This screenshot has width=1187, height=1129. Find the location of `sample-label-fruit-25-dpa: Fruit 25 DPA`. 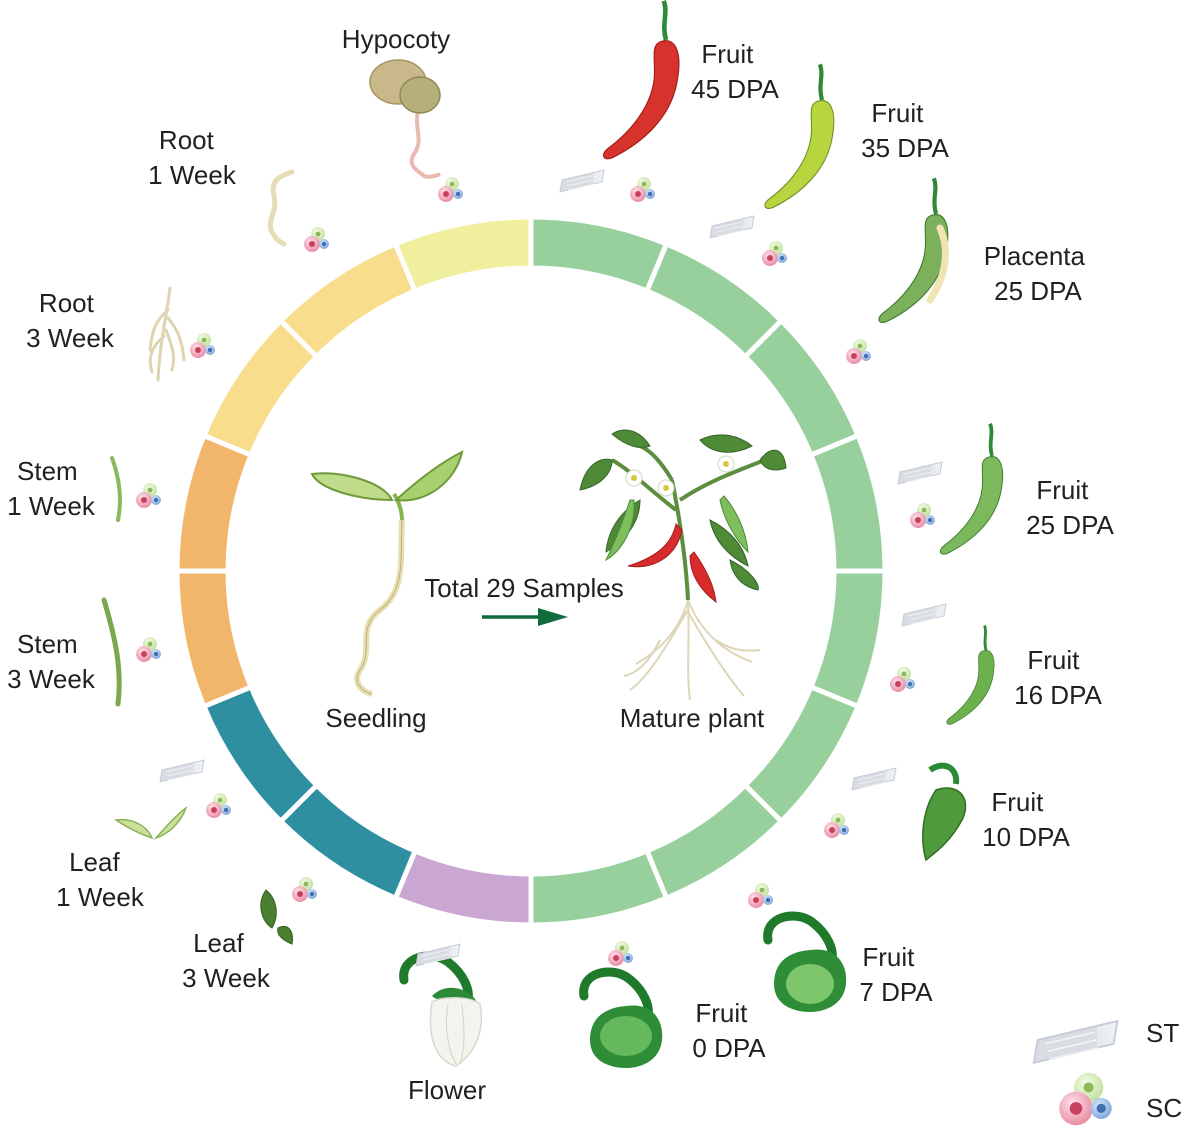

sample-label-fruit-25-dpa: Fruit 25 DPA is located at coordinates (1070, 507).